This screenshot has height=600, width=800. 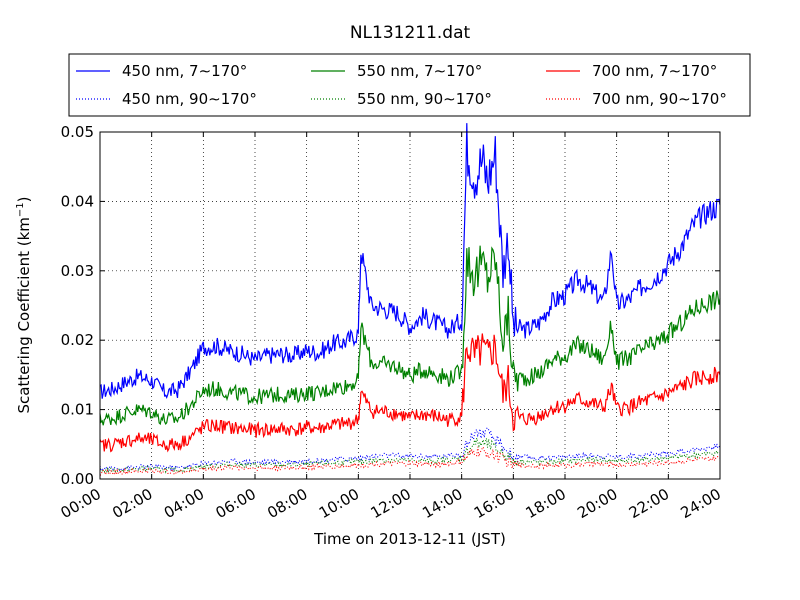 I want to click on legend-box, so click(x=409, y=85).